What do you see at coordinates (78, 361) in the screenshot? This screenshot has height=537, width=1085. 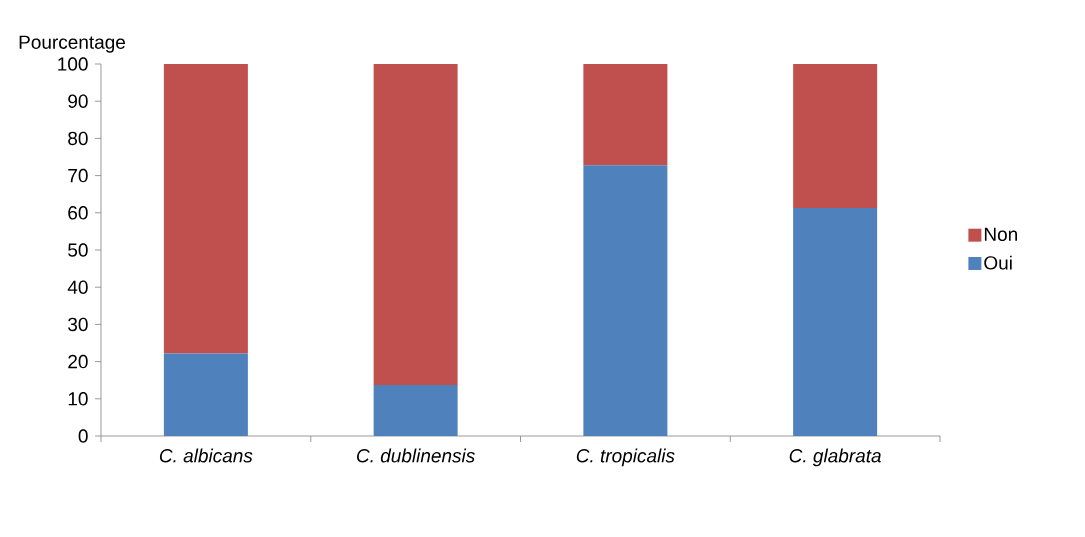 I see `y-tick-label: 20` at bounding box center [78, 361].